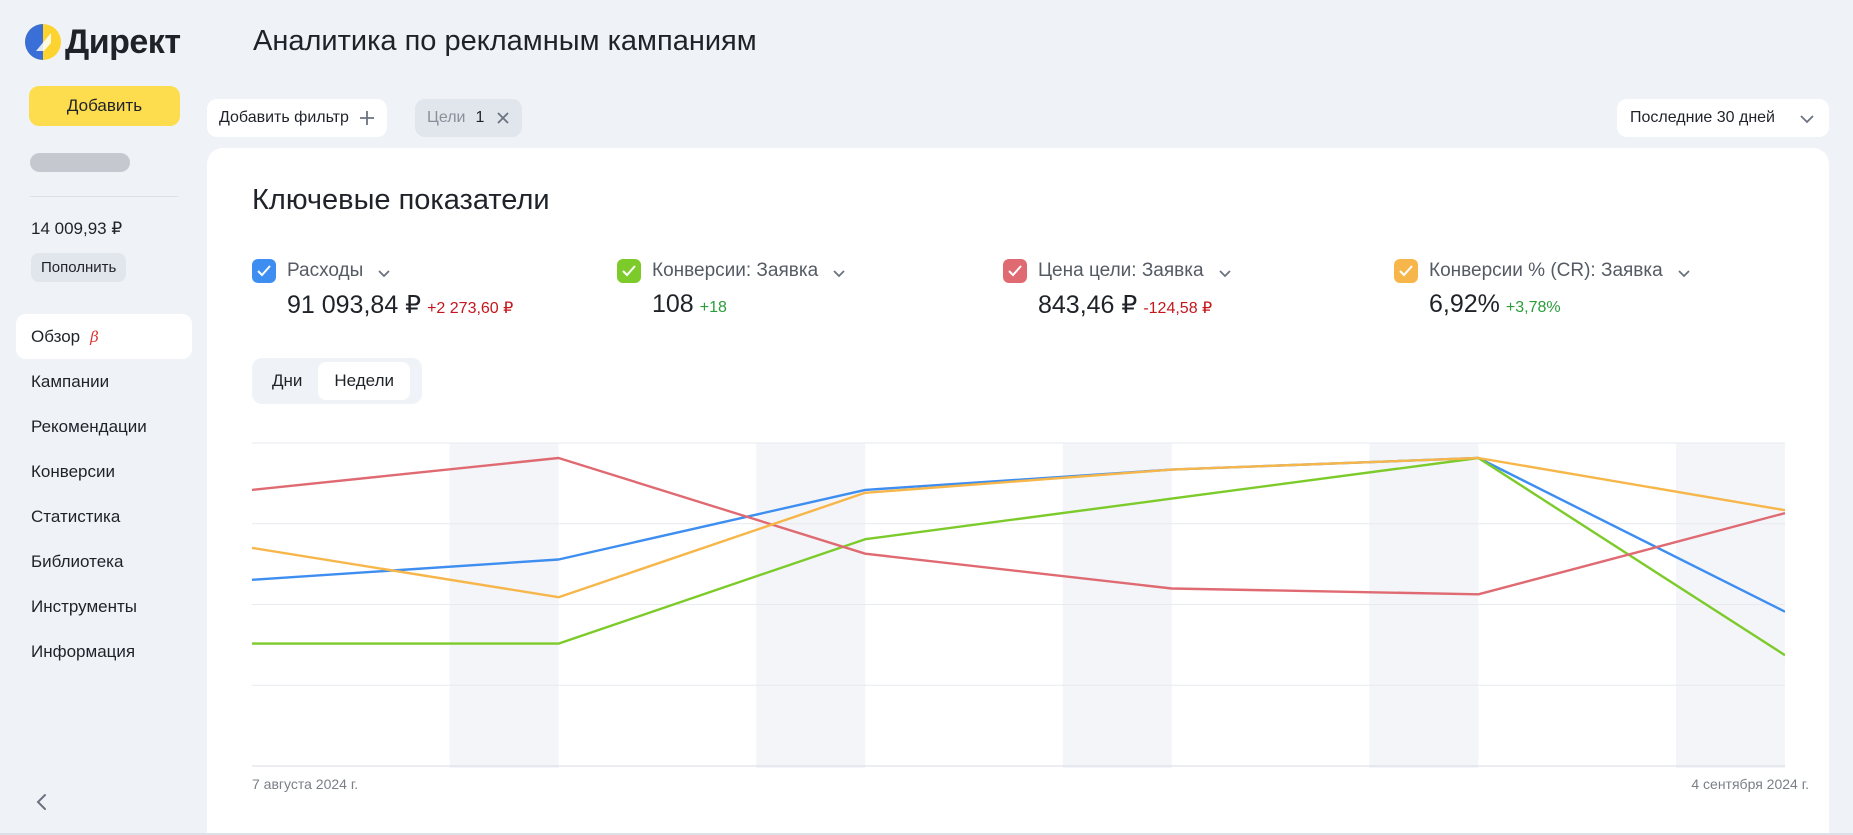 Image resolution: width=1853 pixels, height=835 pixels. What do you see at coordinates (73, 471) in the screenshot?
I see `sidebar-item-label: Конверсии` at bounding box center [73, 471].